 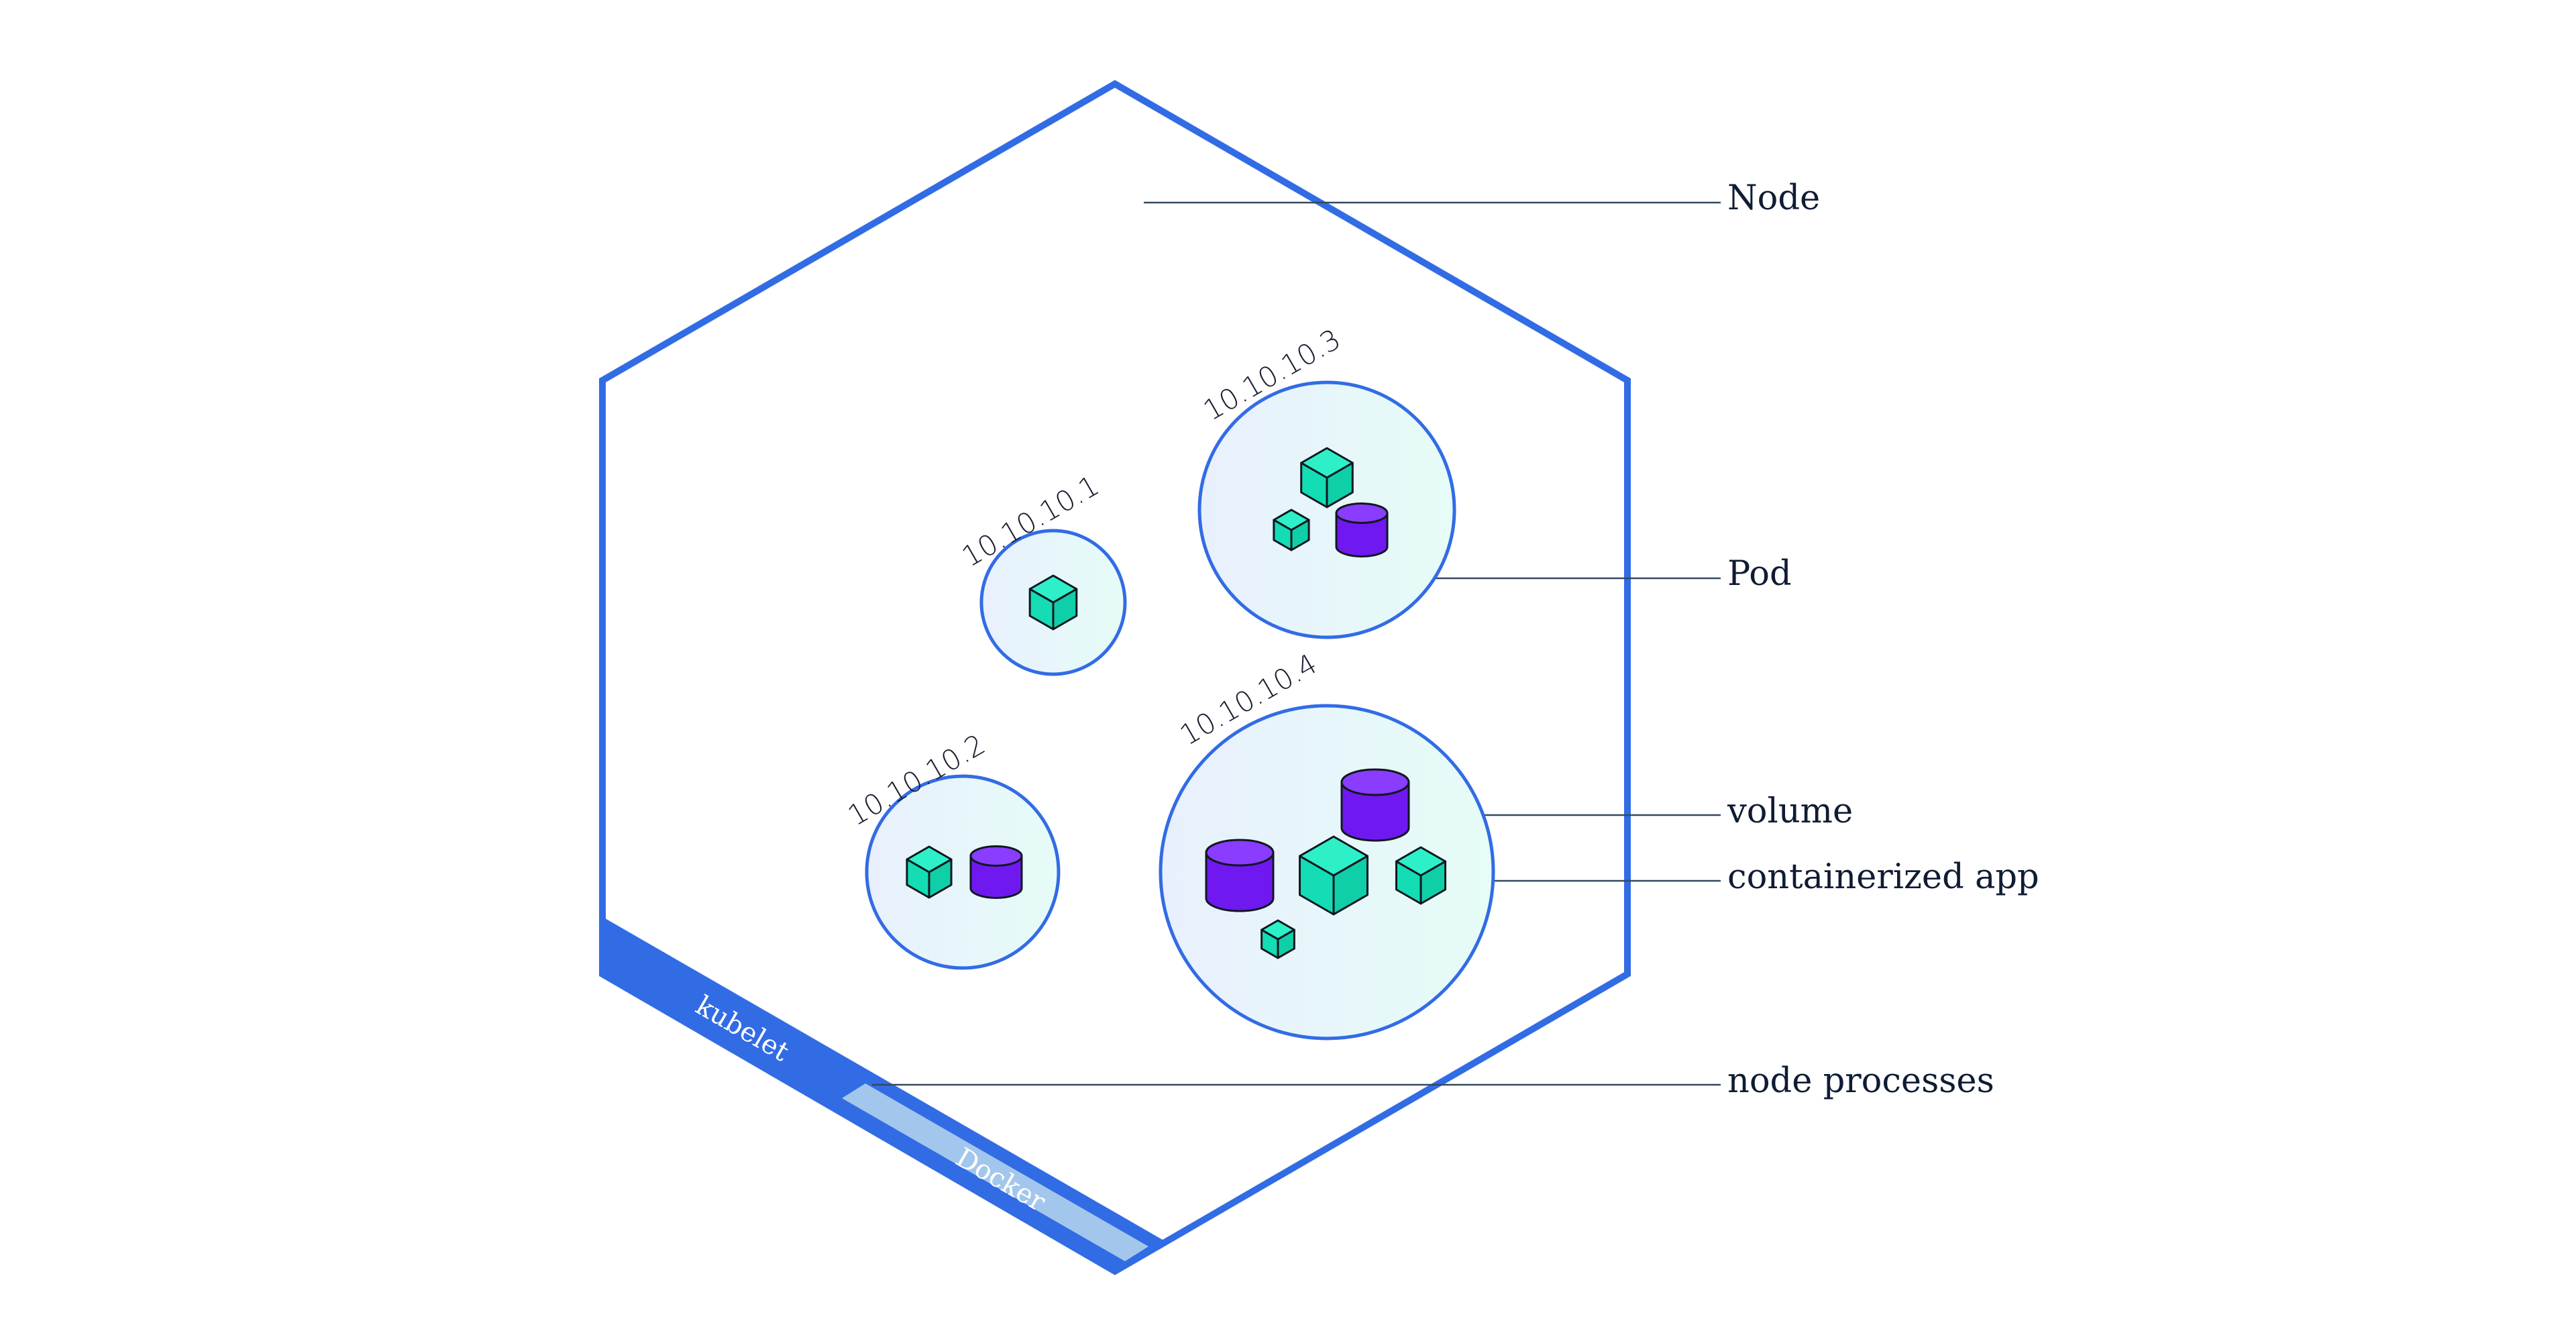 What do you see at coordinates (995, 1172) in the screenshot?
I see `docker-band` at bounding box center [995, 1172].